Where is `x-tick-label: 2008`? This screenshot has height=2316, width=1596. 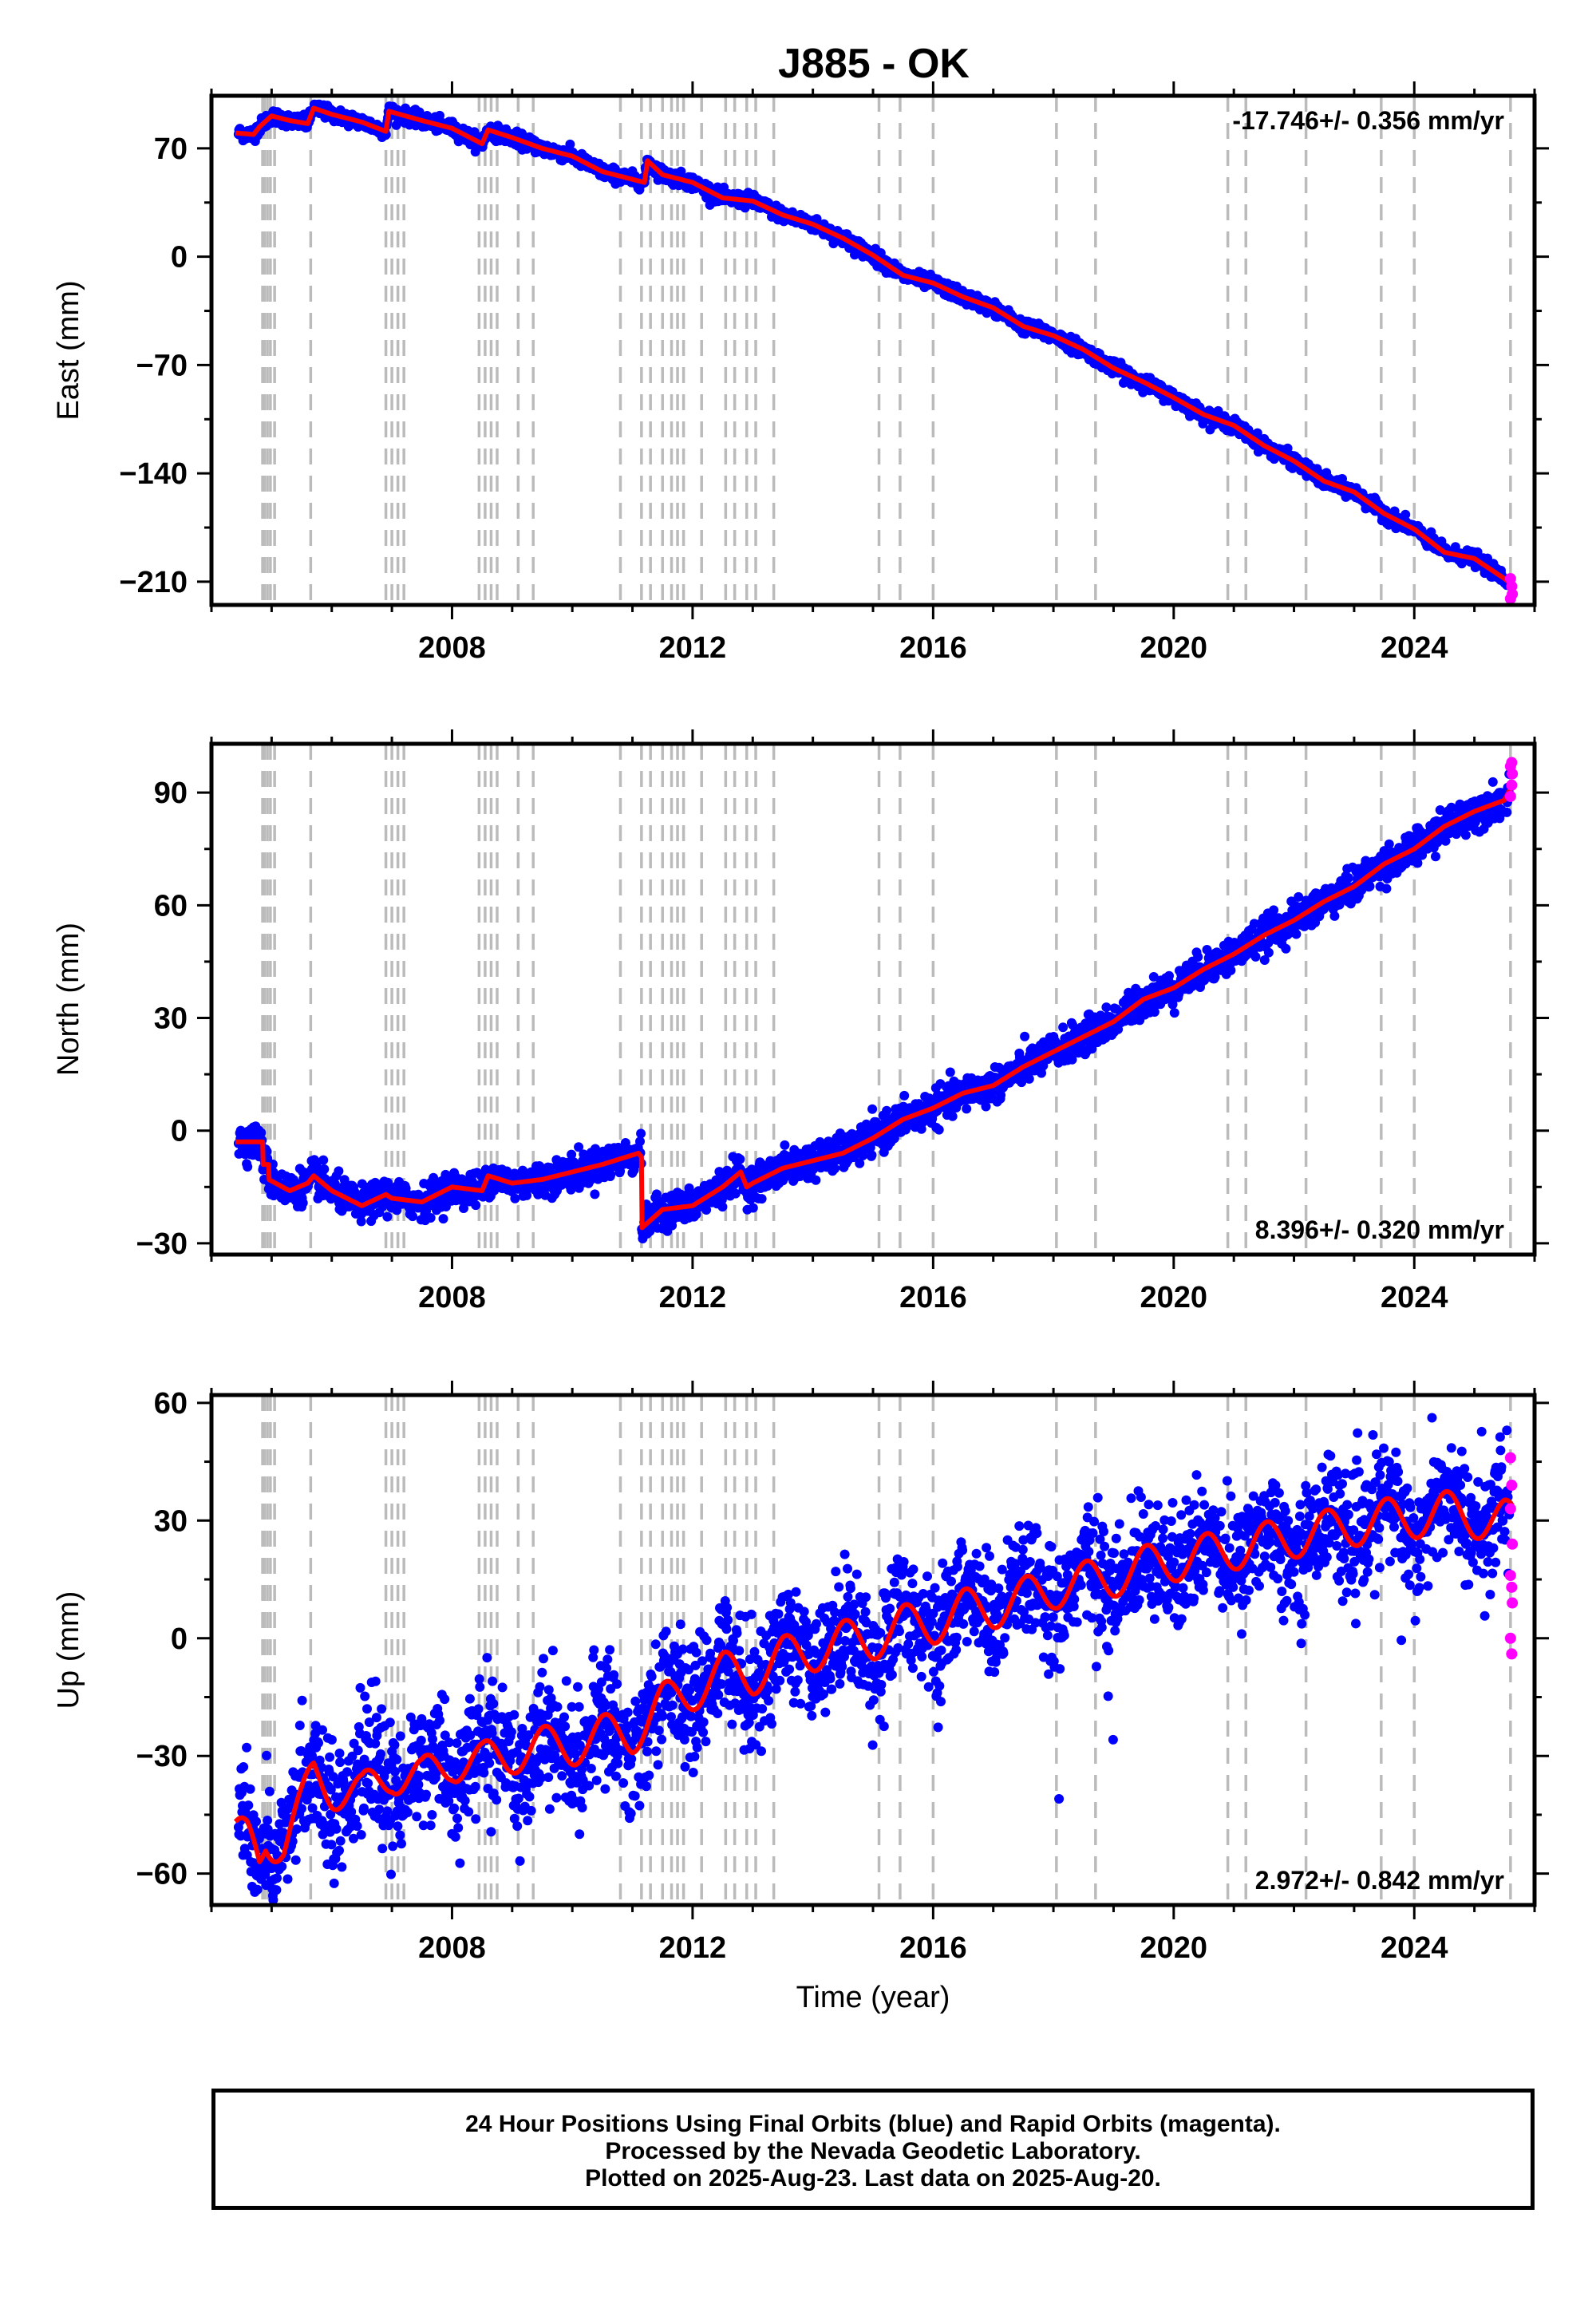
x-tick-label: 2008 is located at coordinates (452, 648).